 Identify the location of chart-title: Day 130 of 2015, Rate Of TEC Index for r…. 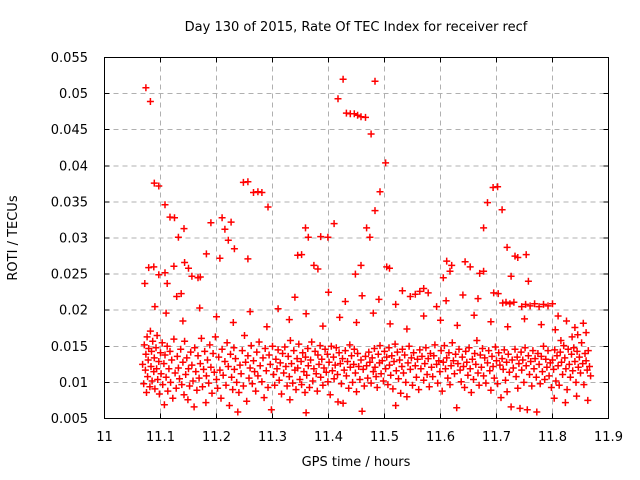
(356, 27).